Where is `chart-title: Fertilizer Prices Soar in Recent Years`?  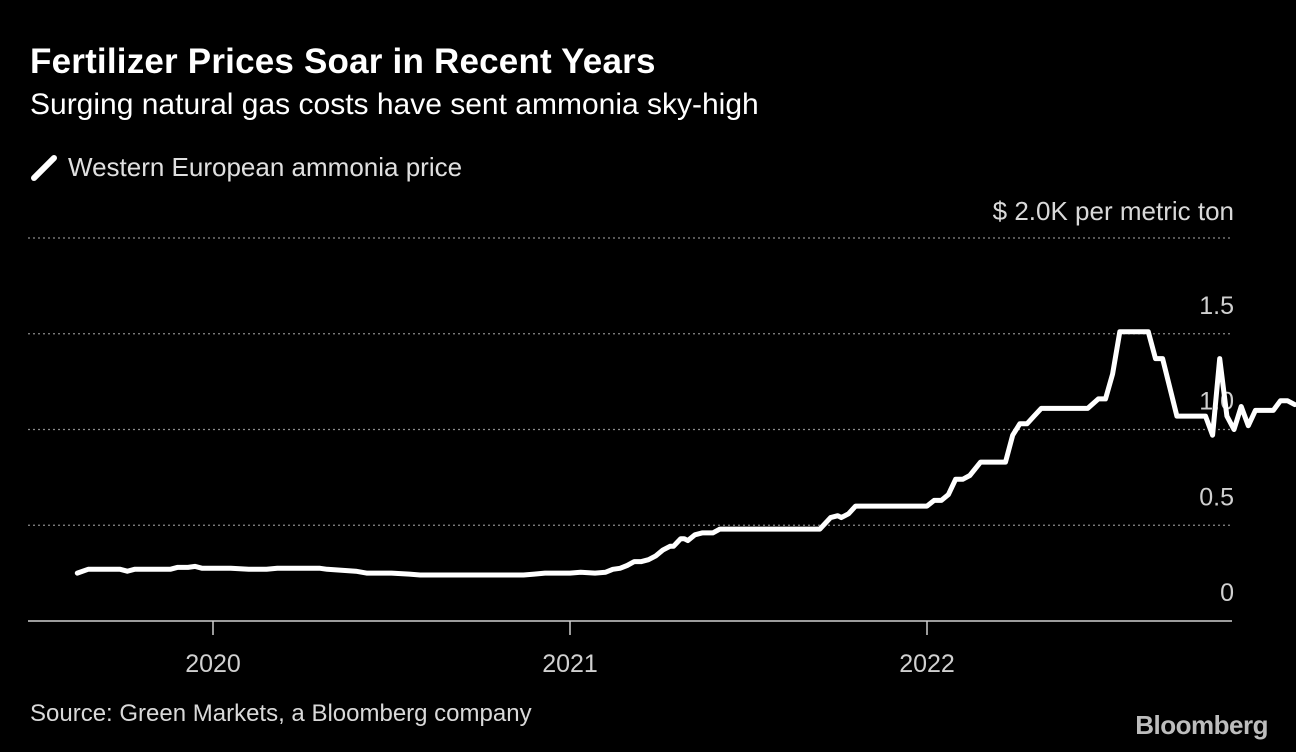
chart-title: Fertilizer Prices Soar in Recent Years is located at coordinates (343, 61).